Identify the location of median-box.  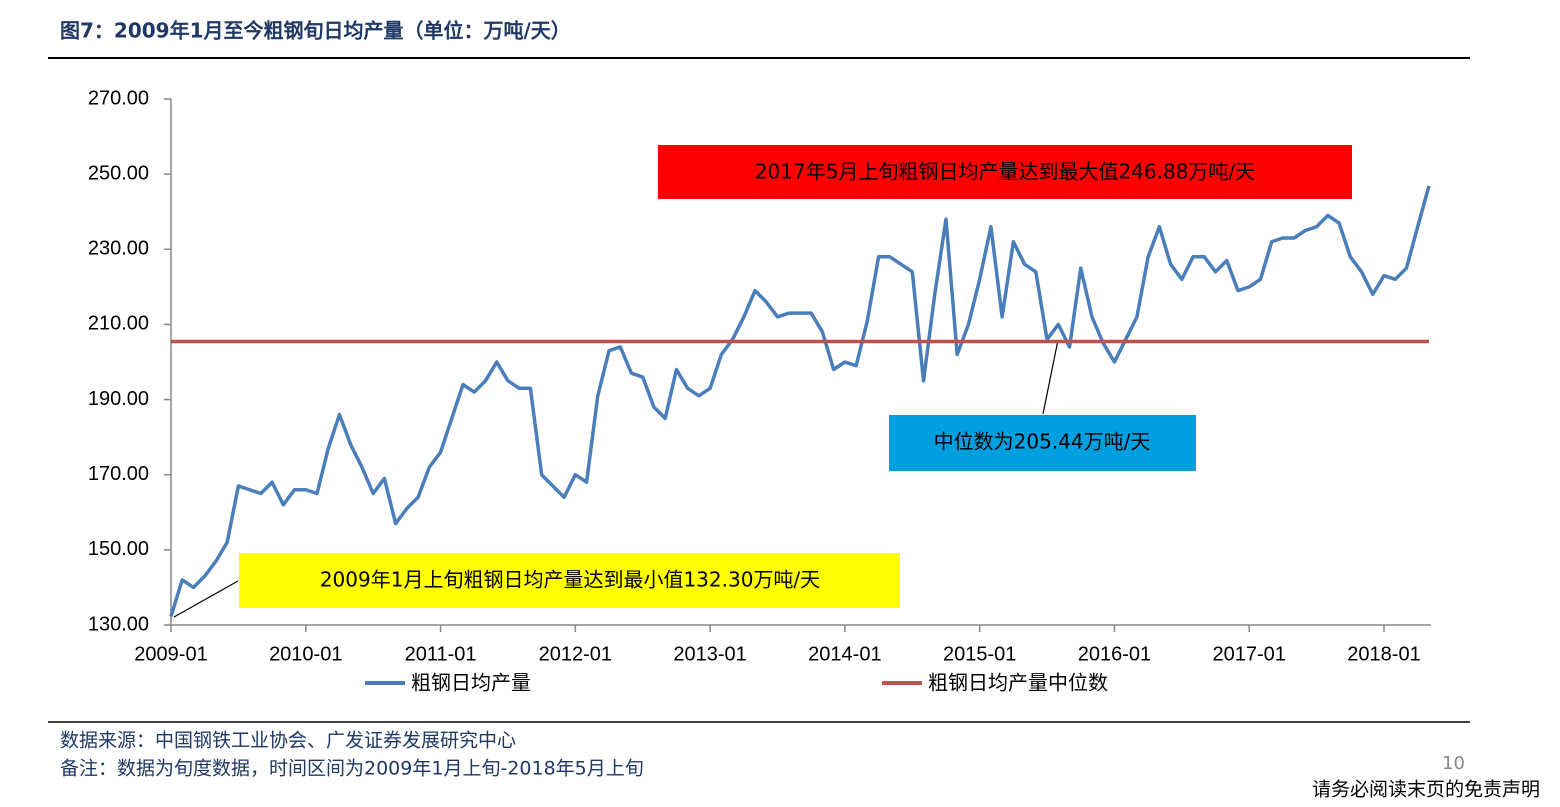
(1042, 443).